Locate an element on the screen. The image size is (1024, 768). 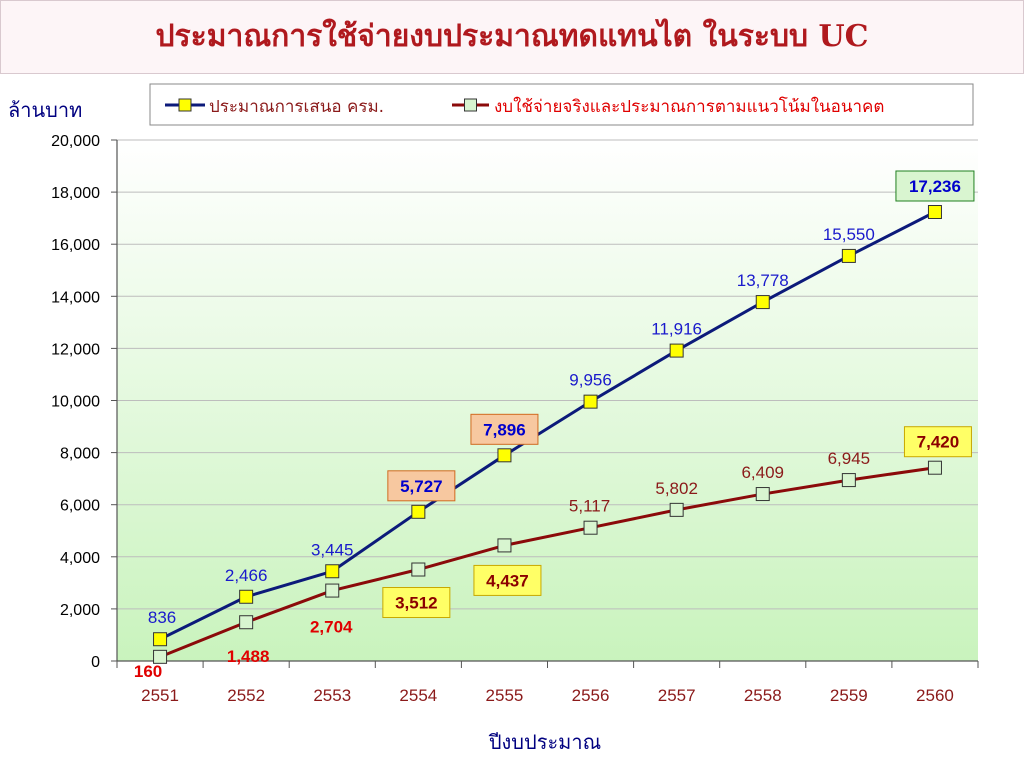
series-2-data-label: 5,802 is located at coordinates (676, 488).